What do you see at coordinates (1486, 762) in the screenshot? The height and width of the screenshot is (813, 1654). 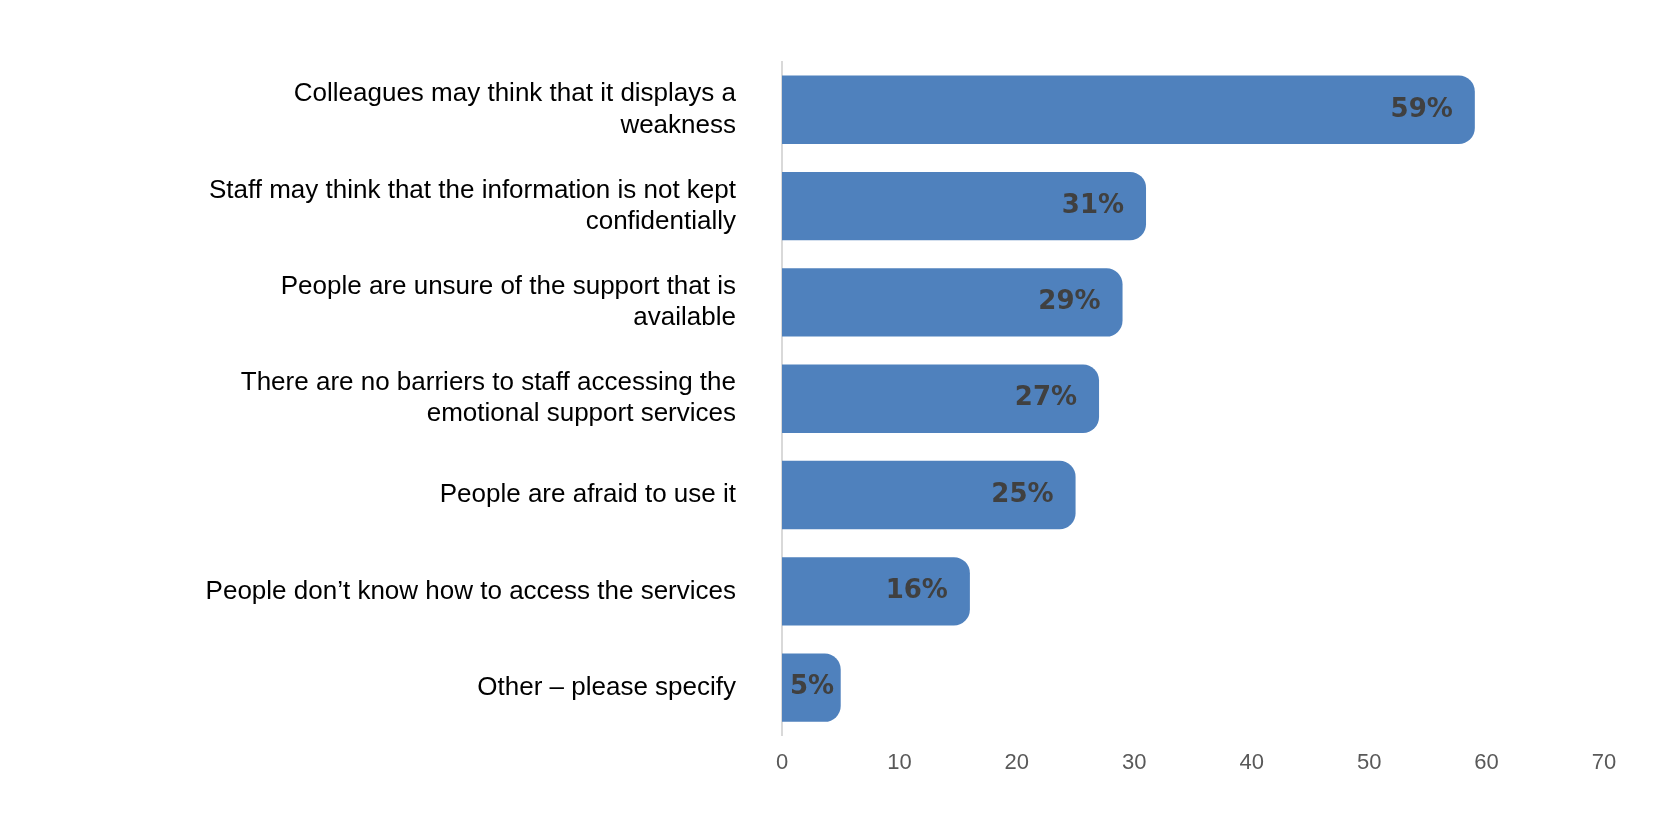 I see `x-tick-label: 60` at bounding box center [1486, 762].